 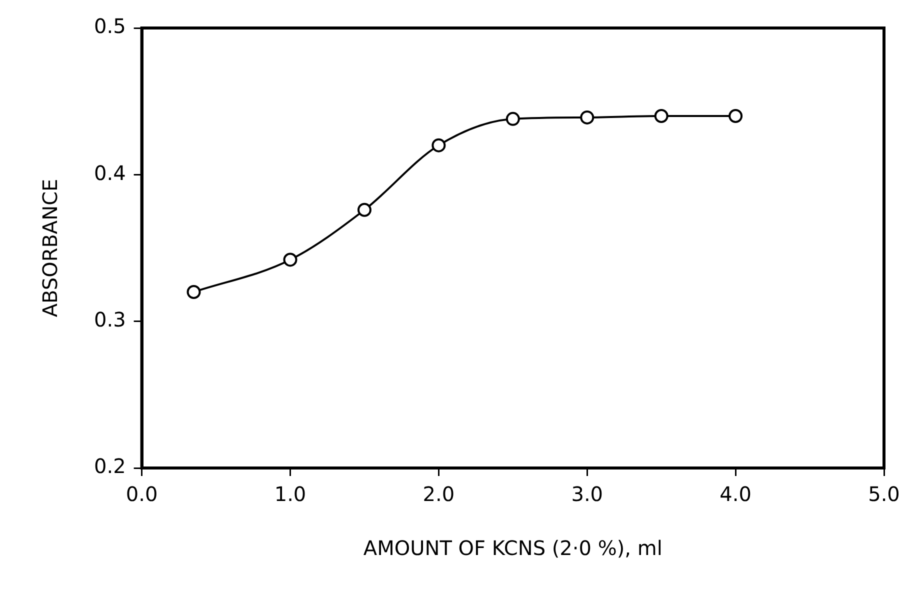 I want to click on y-tick-label: 0.2, so click(x=110, y=466).